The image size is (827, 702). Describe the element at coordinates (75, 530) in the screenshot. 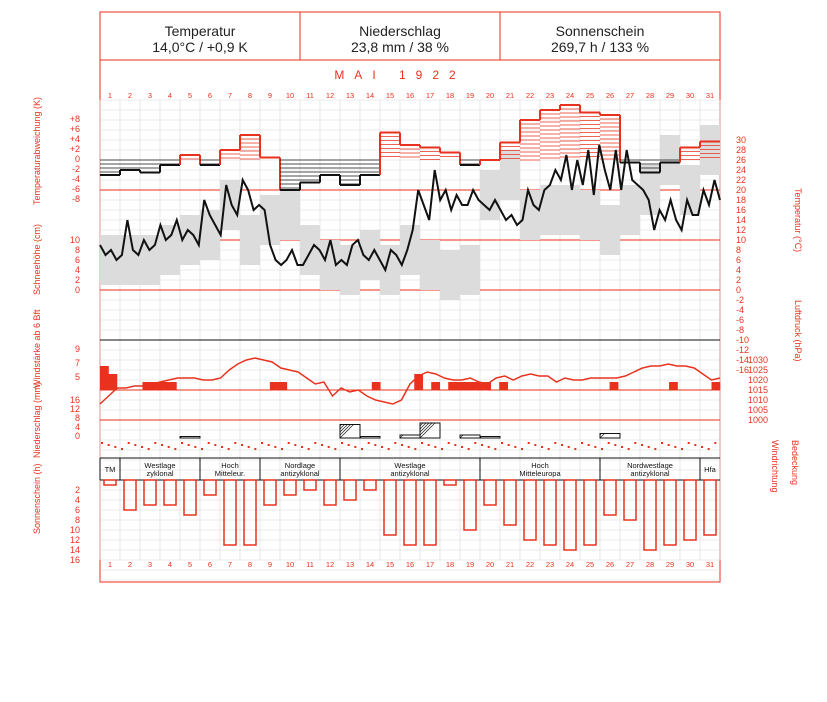

I see `sunshine-tick: 10` at that location.